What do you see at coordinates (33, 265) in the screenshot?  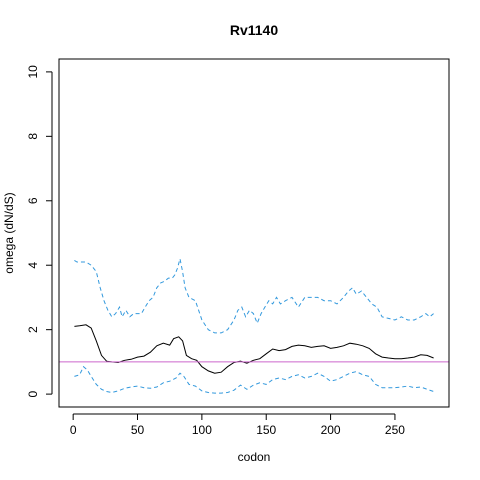 I see `y-tick-label: 4` at bounding box center [33, 265].